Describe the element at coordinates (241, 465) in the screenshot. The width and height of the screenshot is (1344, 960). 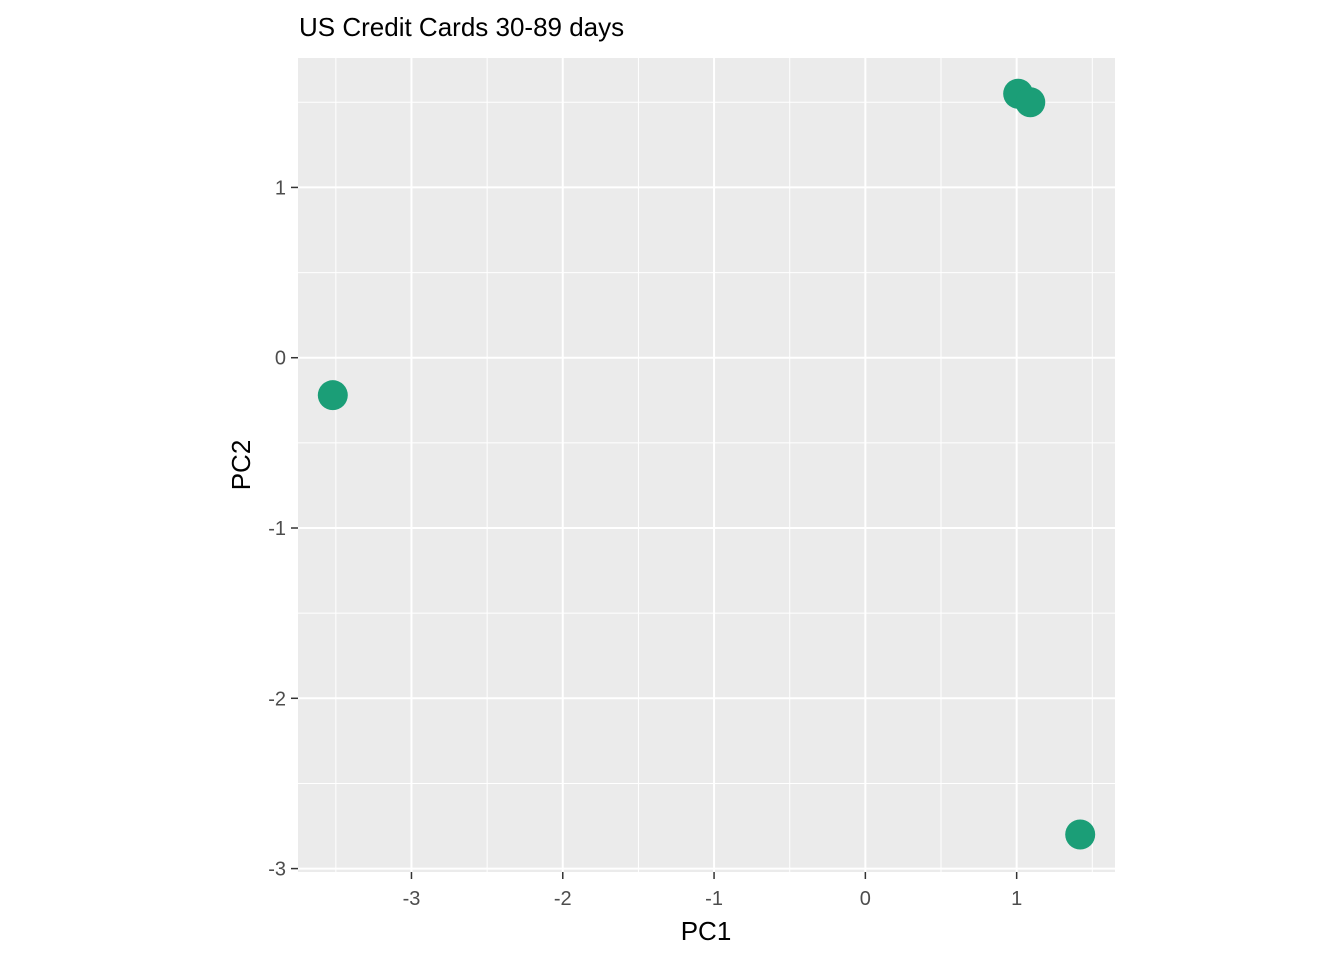
I see `y-axis-title: PC2` at that location.